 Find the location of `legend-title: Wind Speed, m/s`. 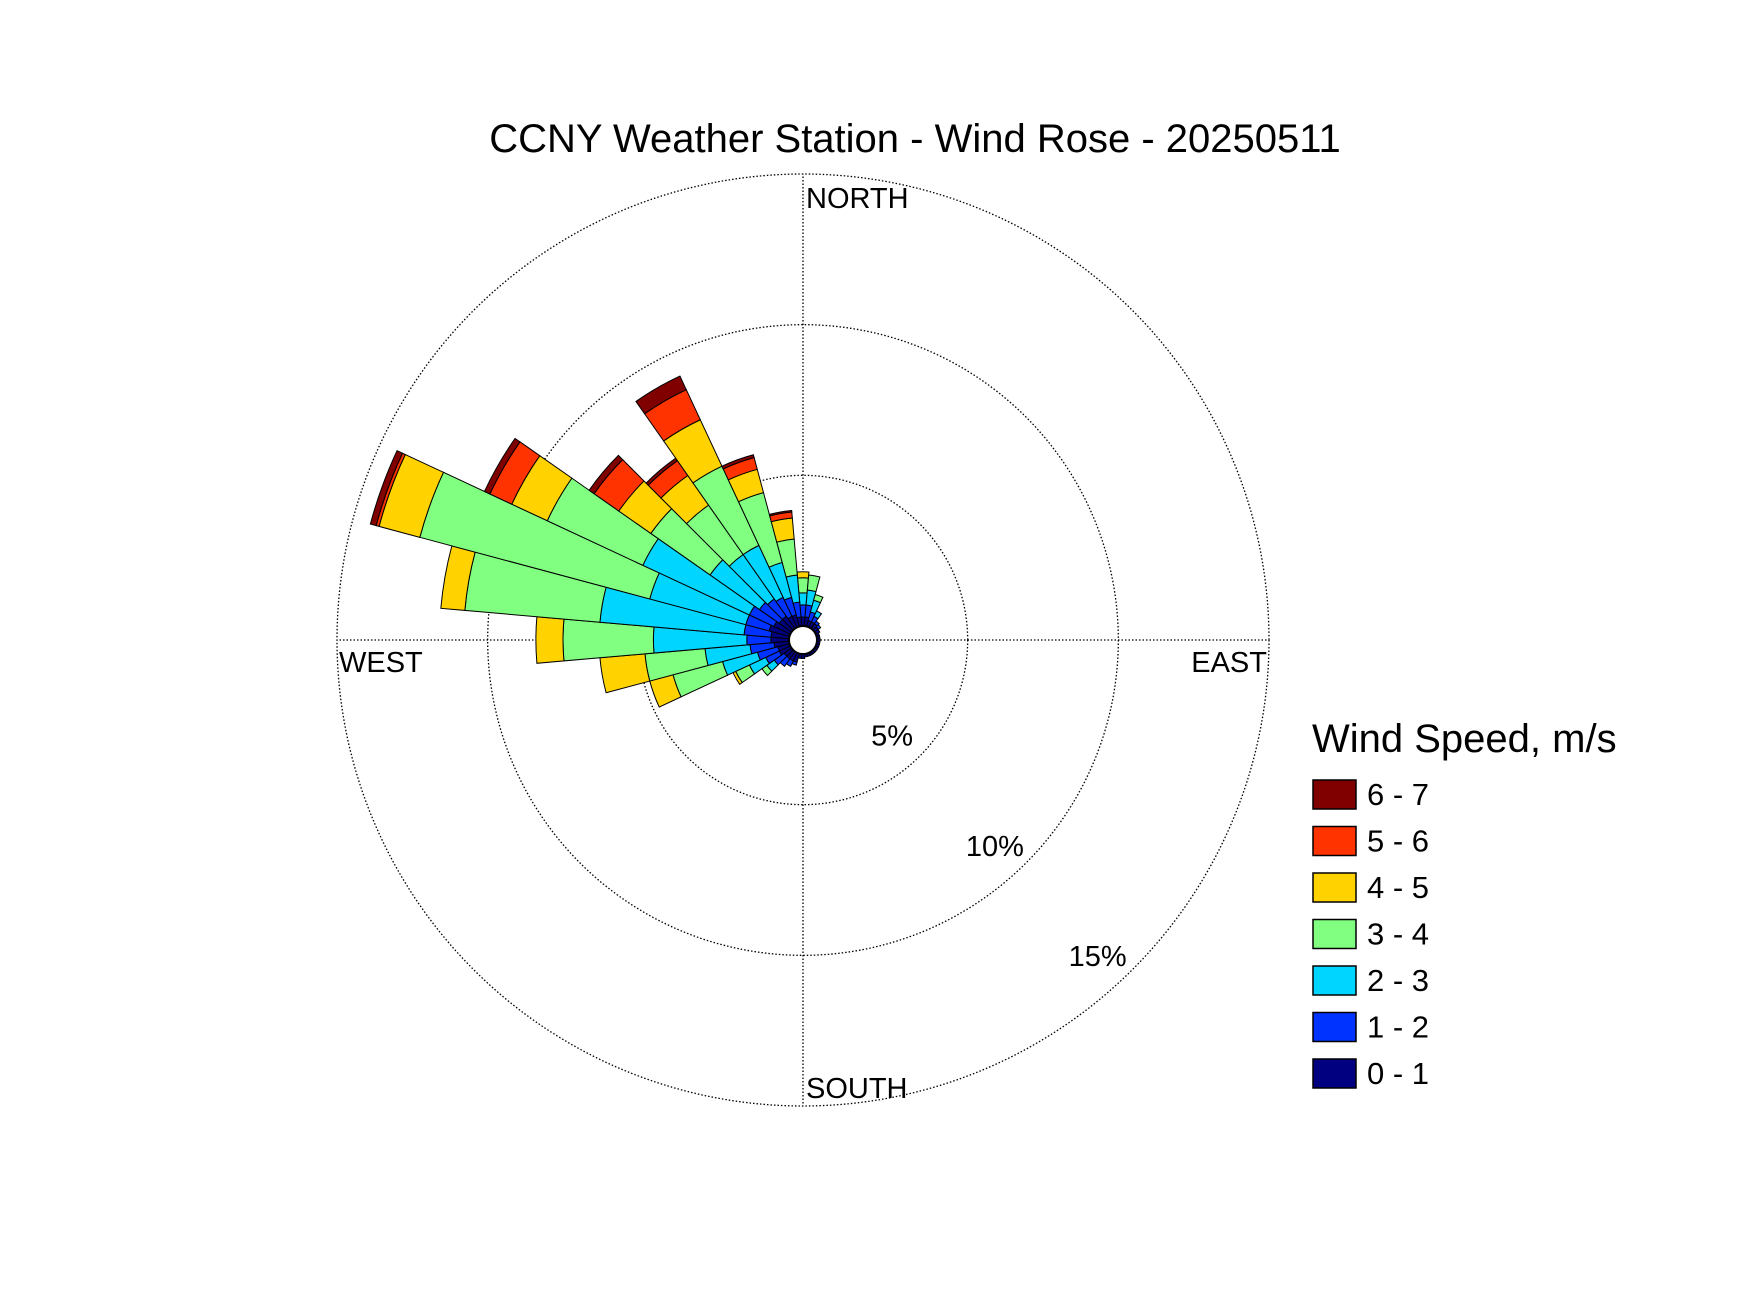

legend-title: Wind Speed, m/s is located at coordinates (1464, 739).